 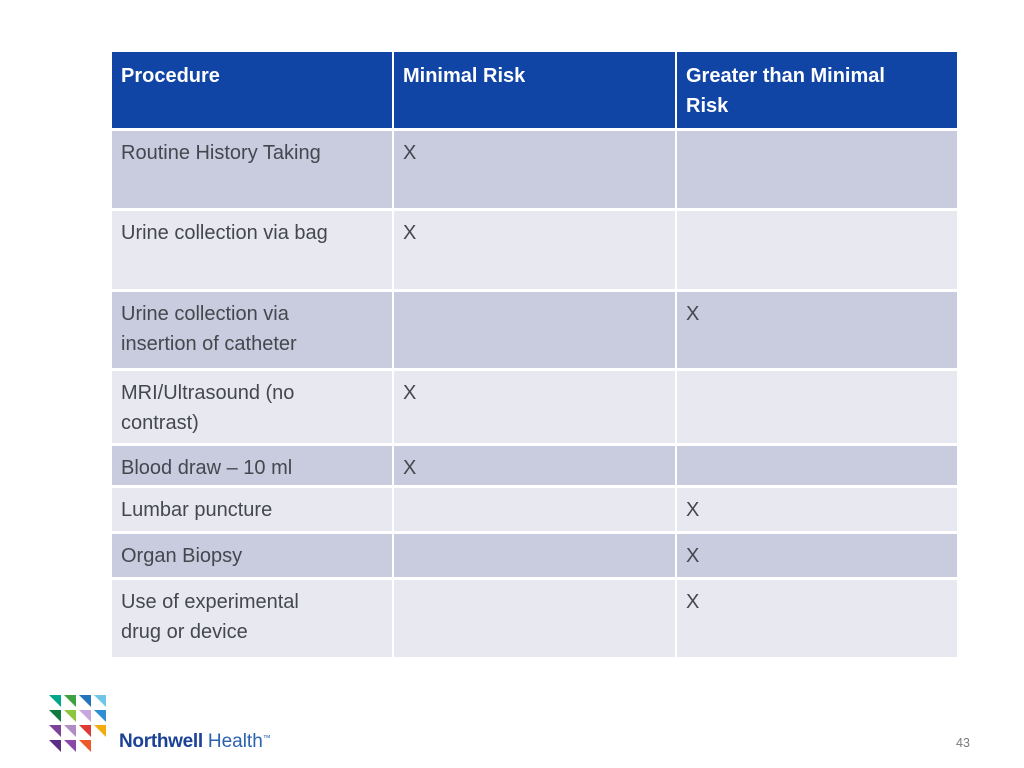 What do you see at coordinates (252, 250) in the screenshot?
I see `table-cell-procedure: Urine collection via bag` at bounding box center [252, 250].